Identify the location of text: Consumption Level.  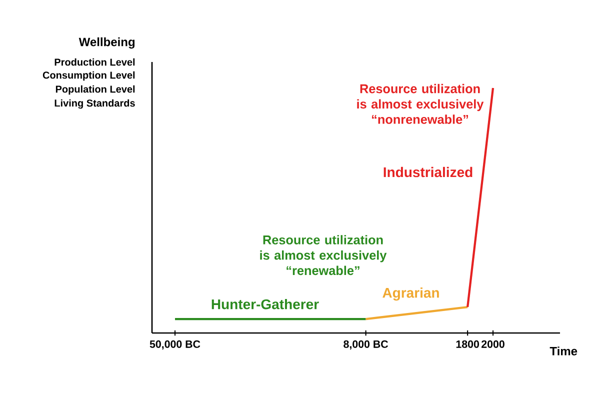
(88, 76).